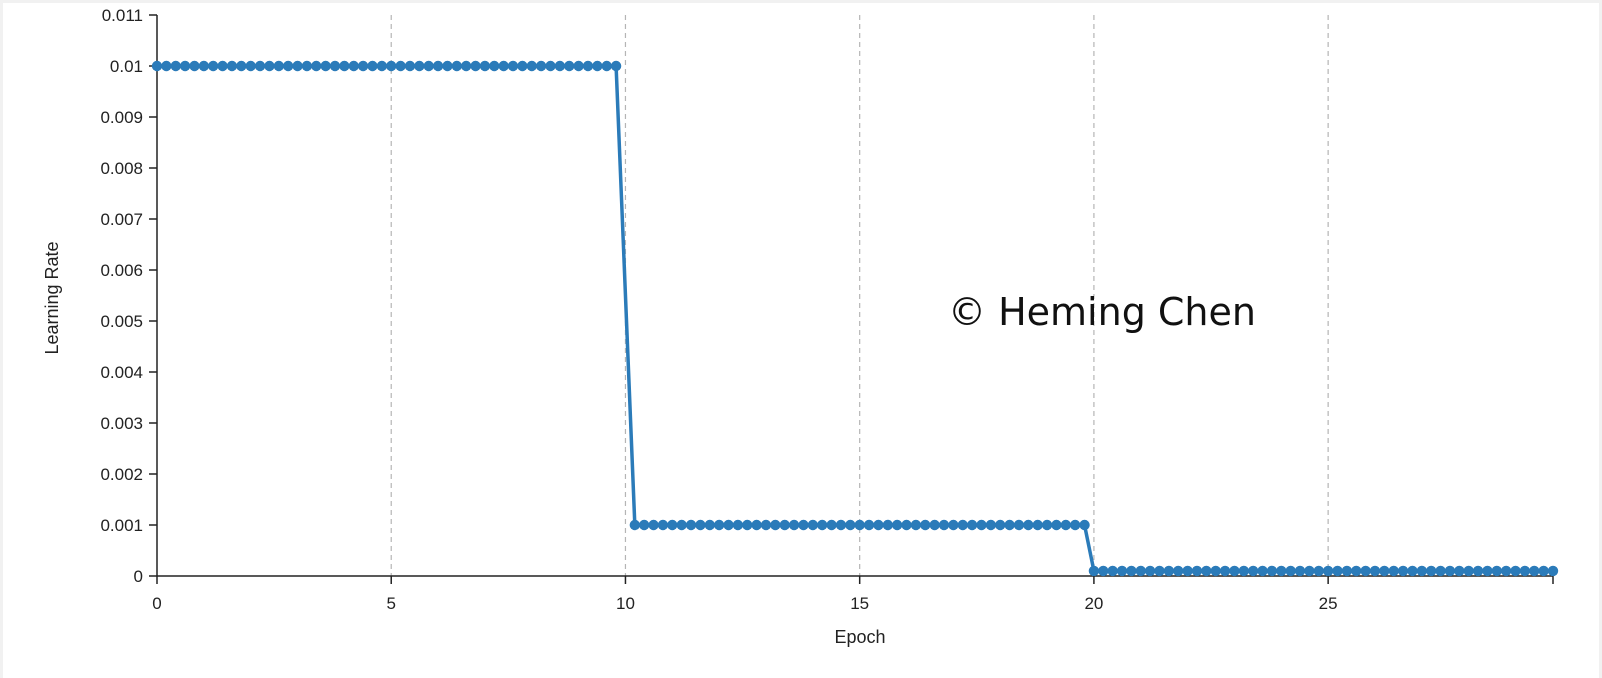  Describe the element at coordinates (121, 321) in the screenshot. I see `y-tick-label: 0.005` at that location.